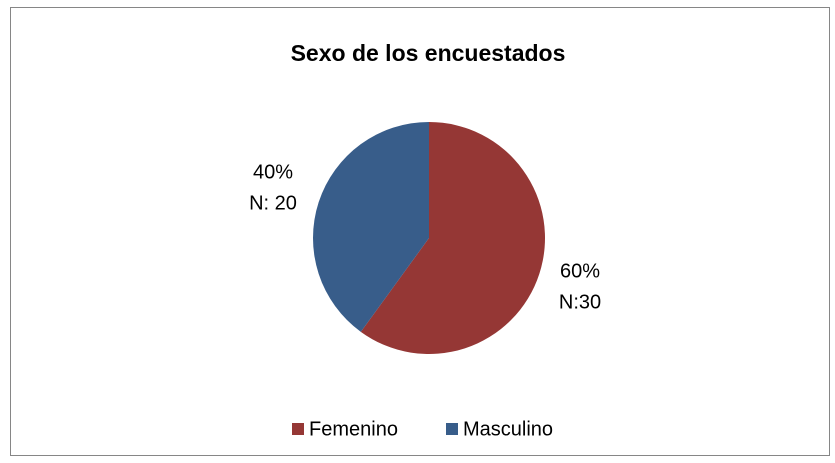  Describe the element at coordinates (273, 172) in the screenshot. I see `data-label: 40%` at that location.